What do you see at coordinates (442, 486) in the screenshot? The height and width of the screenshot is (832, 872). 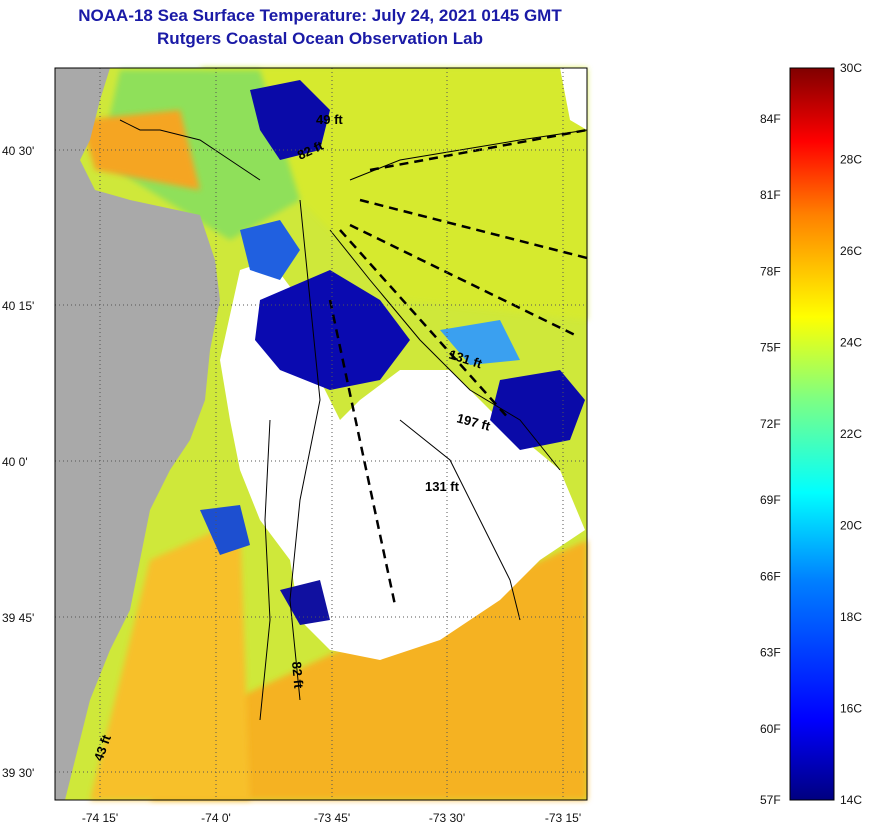 I see `depth-label: 131 ft` at bounding box center [442, 486].